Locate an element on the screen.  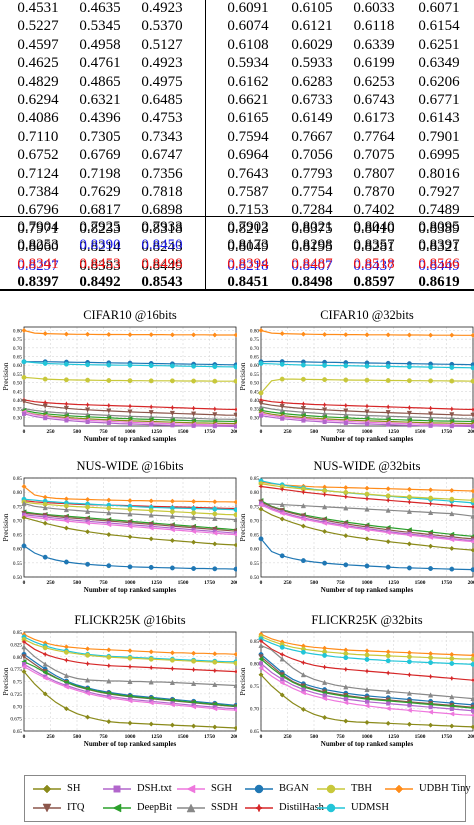
y-tick-label: 0.30 is located at coordinates (254, 418).